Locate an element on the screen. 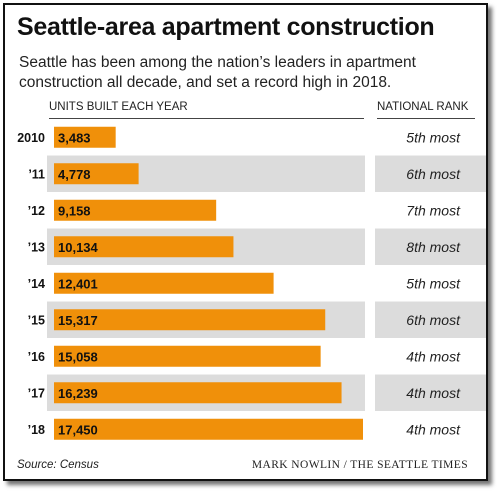 This screenshot has width=497, height=492. rank-column-header: NATIONAL RANK is located at coordinates (423, 107).